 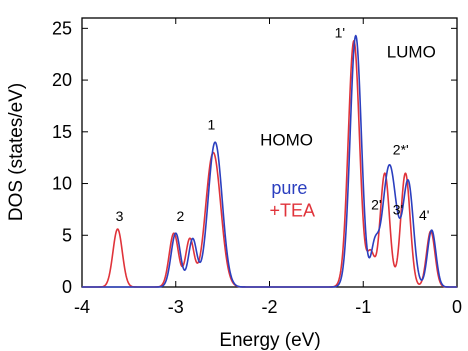 What do you see at coordinates (67, 235) in the screenshot?
I see `y-tick-label: 5` at bounding box center [67, 235].